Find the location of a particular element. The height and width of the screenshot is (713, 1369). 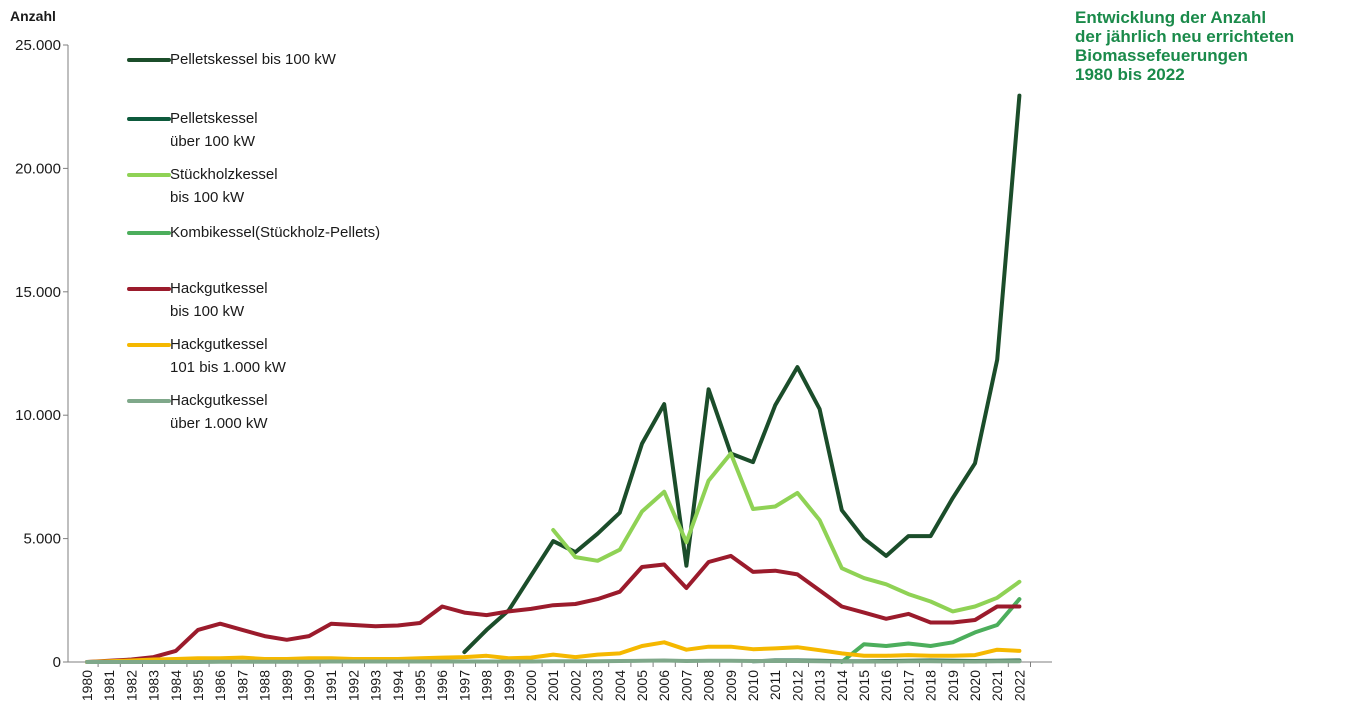

x-tick-label: 1982 is located at coordinates (131, 685).